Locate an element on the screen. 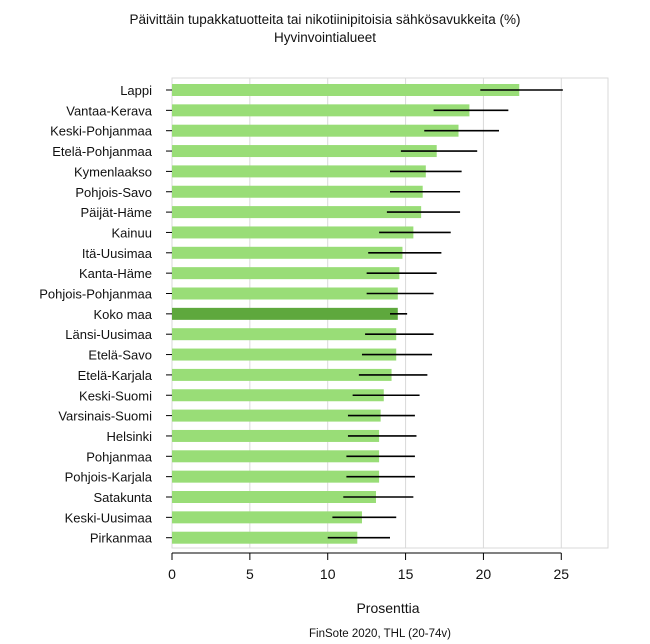  category-label: Vantaa-Kerava is located at coordinates (109, 110).